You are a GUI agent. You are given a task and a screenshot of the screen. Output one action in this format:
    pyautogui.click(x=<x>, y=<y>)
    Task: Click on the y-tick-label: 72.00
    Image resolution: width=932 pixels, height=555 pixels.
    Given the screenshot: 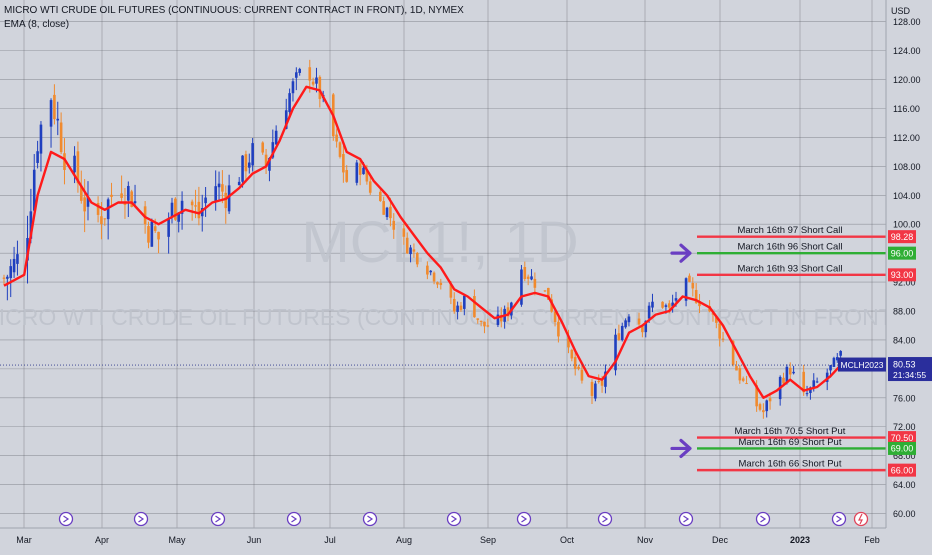 What is the action you would take?
    pyautogui.click(x=904, y=427)
    